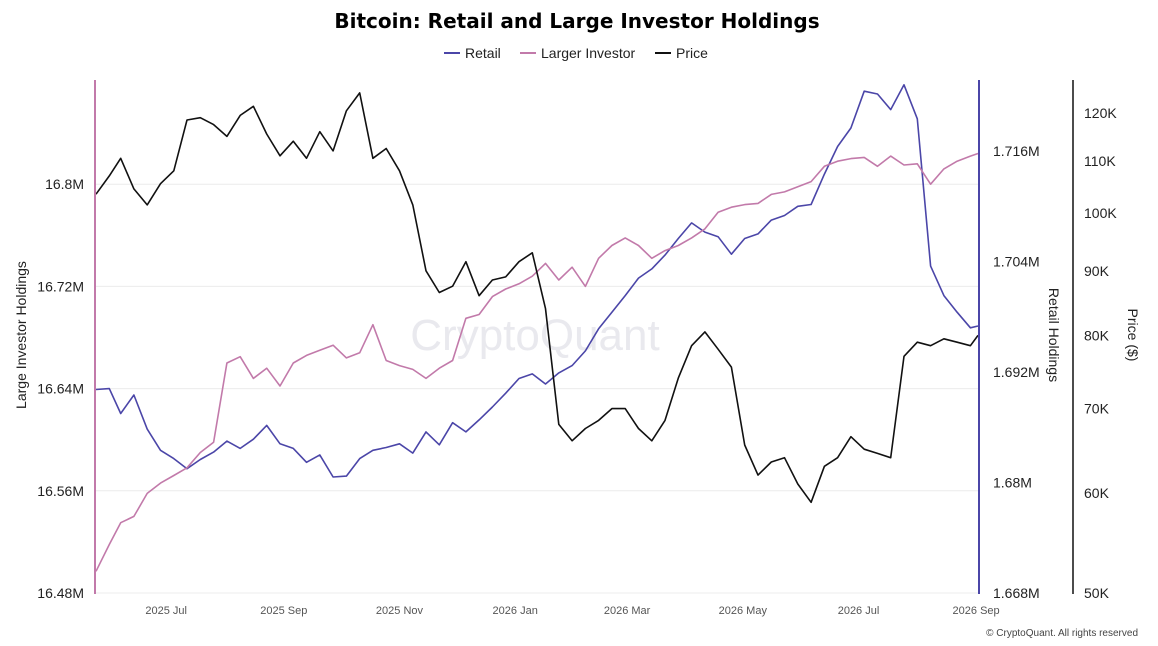 The height and width of the screenshot is (646, 1158). Describe the element at coordinates (400, 611) in the screenshot. I see `x-tick-label: 2025 Nov` at that location.